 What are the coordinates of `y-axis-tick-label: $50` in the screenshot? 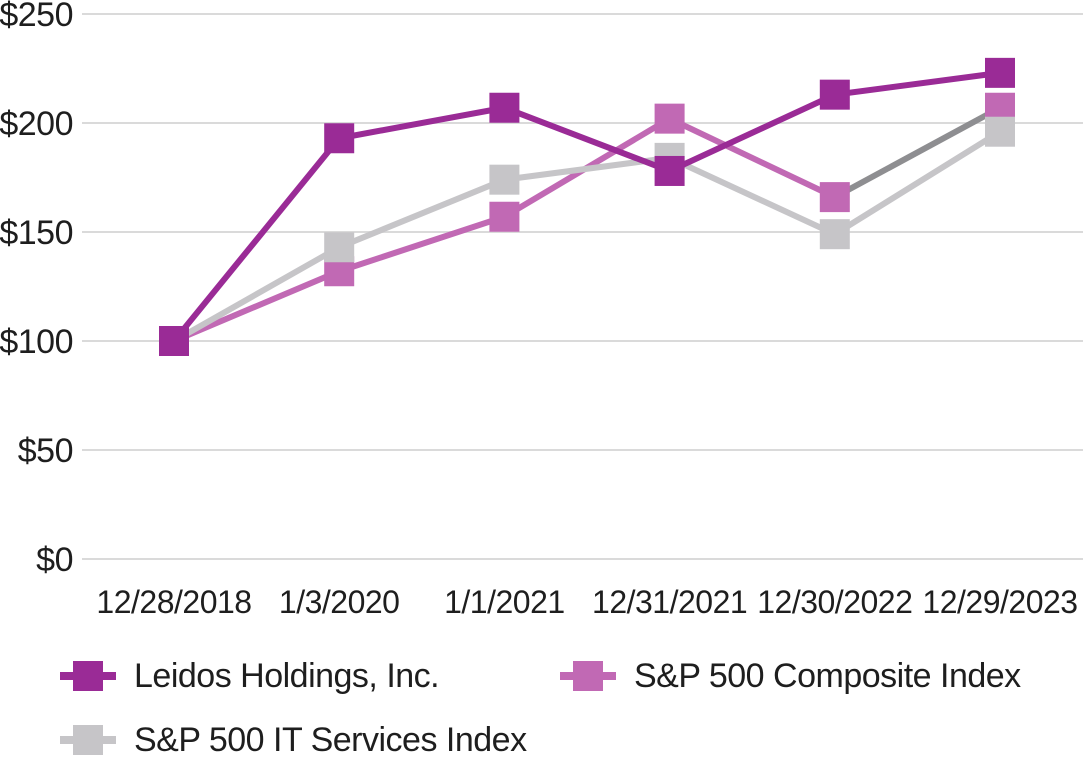 It's located at (45, 451).